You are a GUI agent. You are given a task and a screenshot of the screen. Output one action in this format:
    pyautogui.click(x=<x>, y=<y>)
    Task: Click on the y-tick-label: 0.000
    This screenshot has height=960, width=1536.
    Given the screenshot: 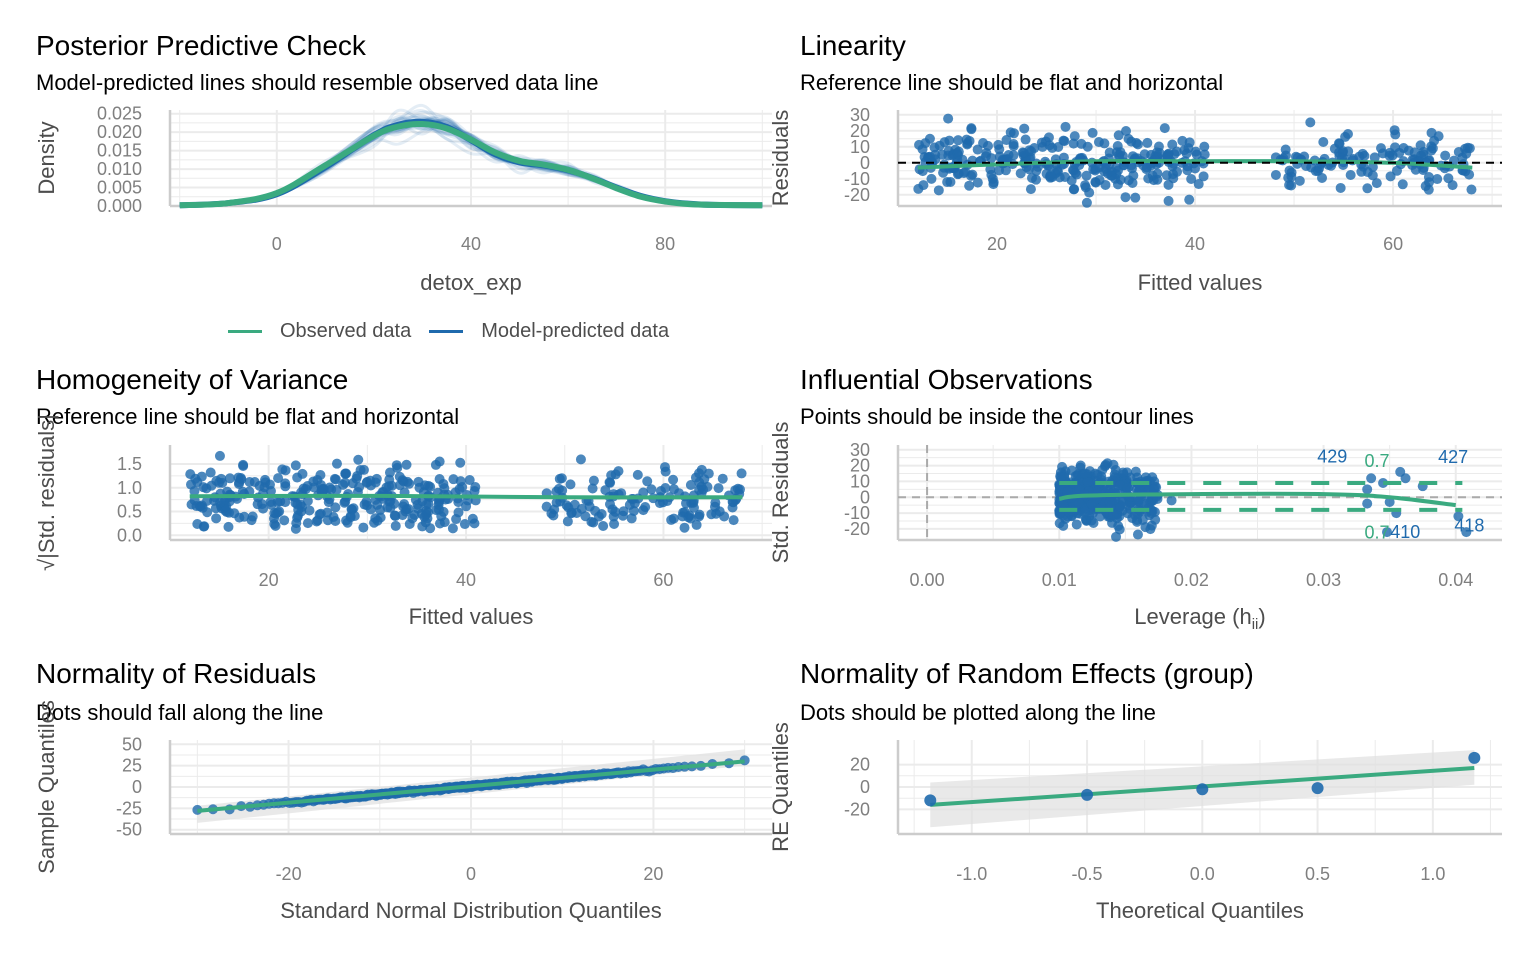 What is the action you would take?
    pyautogui.click(x=119, y=206)
    